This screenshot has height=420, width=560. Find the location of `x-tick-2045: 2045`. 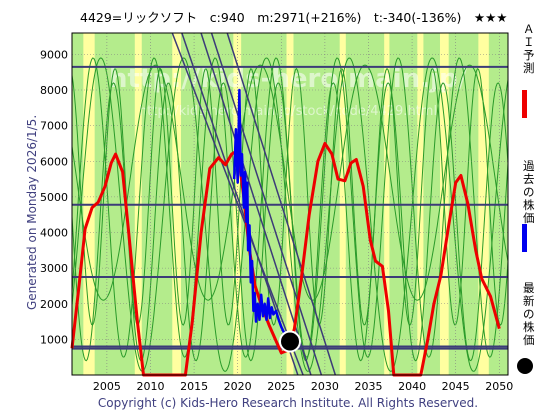

x-tick-2045: 2045 is located at coordinates (456, 386).